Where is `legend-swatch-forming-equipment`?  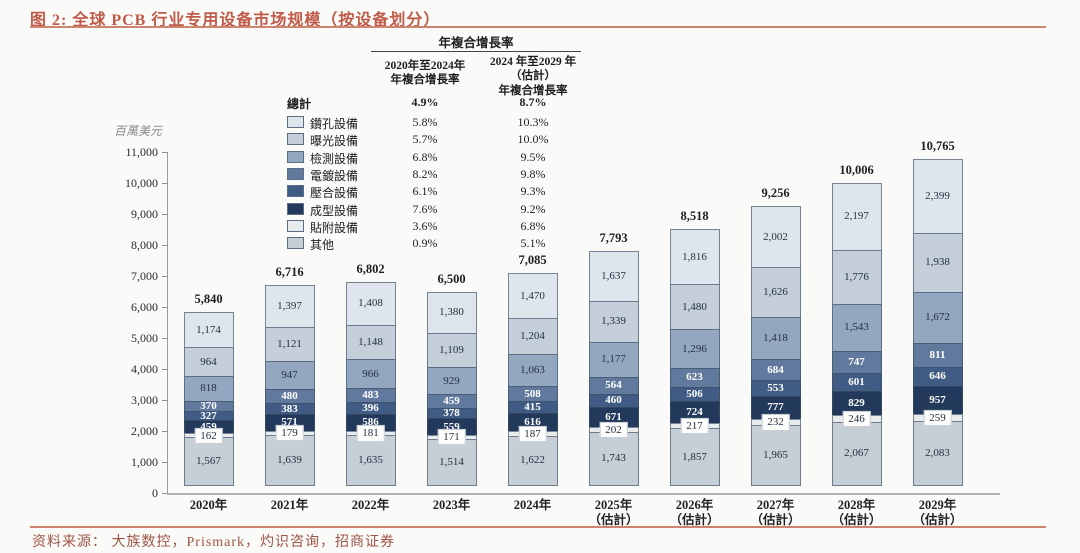
legend-swatch-forming-equipment is located at coordinates (295, 208).